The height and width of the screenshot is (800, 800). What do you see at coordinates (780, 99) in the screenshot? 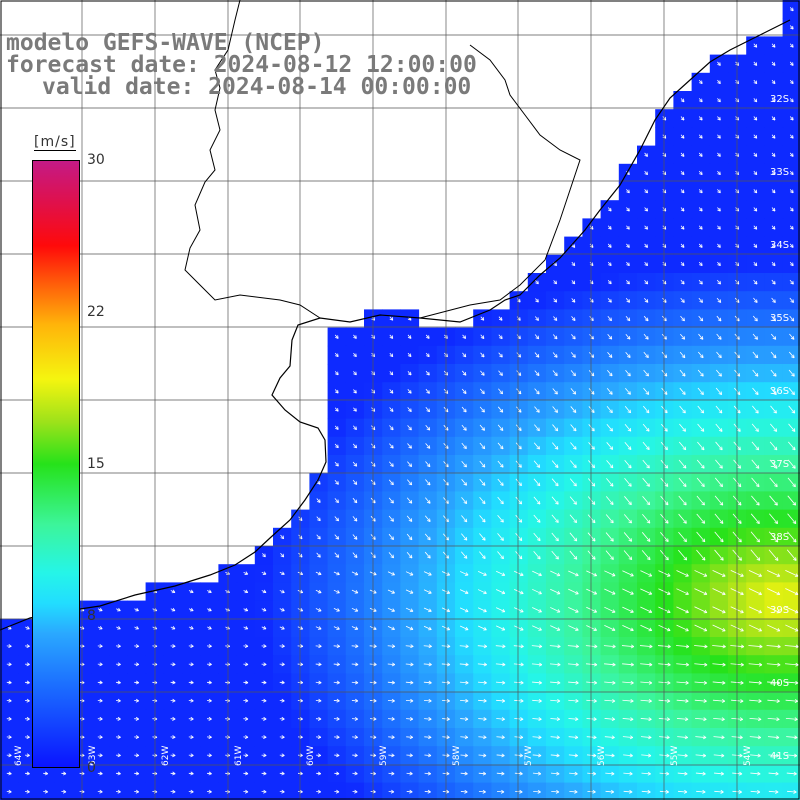
I see `latitude-label: 32S` at bounding box center [780, 99].